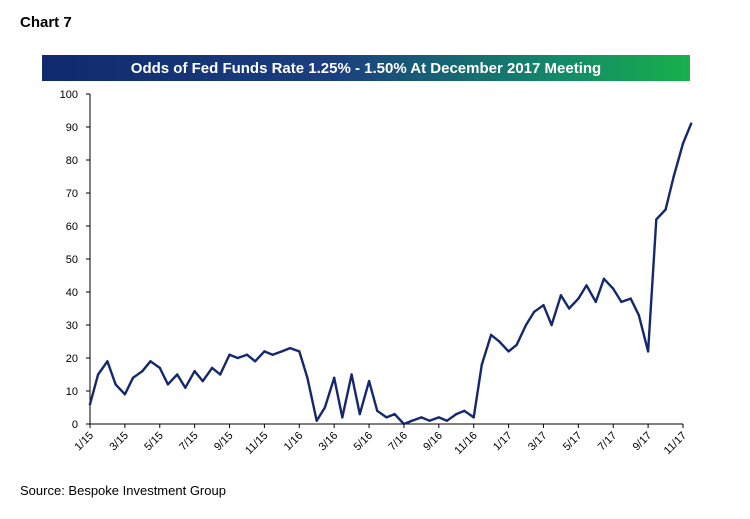 The image size is (750, 519). Describe the element at coordinates (643, 442) in the screenshot. I see `x-tick-label: 9/17` at that location.